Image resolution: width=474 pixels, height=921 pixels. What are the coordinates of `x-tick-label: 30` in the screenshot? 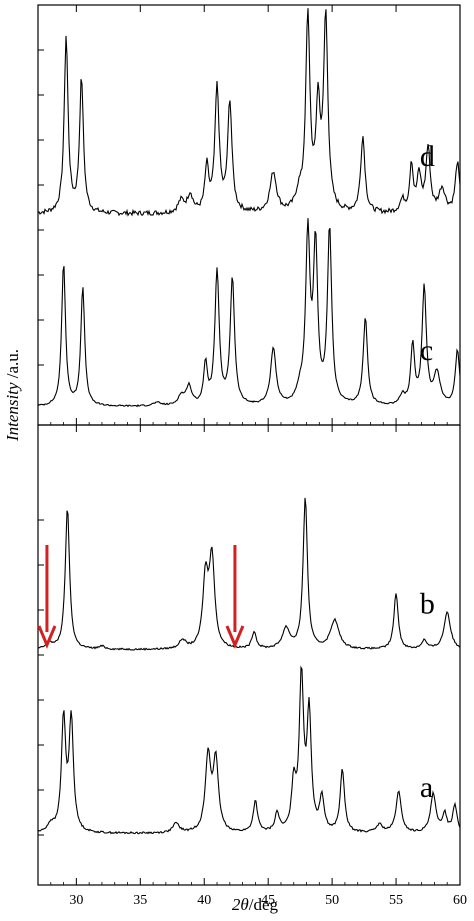 It's located at (76, 900).